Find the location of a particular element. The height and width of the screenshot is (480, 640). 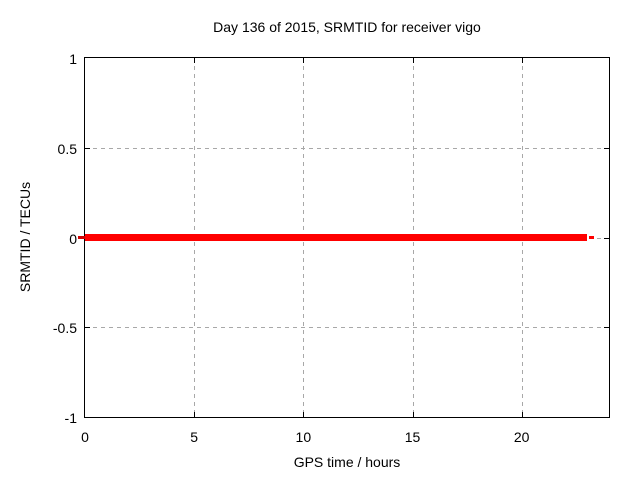

x-axis-title: GPS time / hours is located at coordinates (347, 462).